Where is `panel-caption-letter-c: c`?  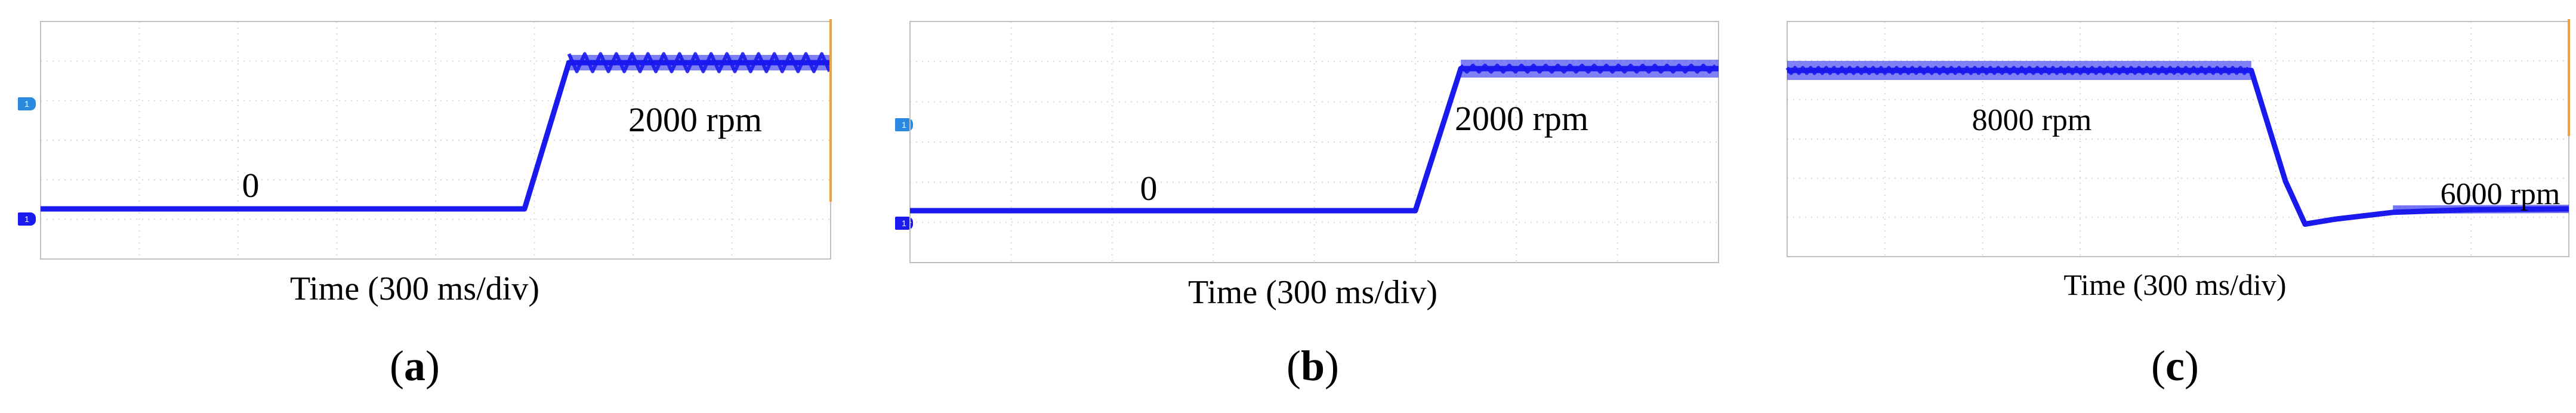
panel-caption-letter-c: c is located at coordinates (2175, 366).